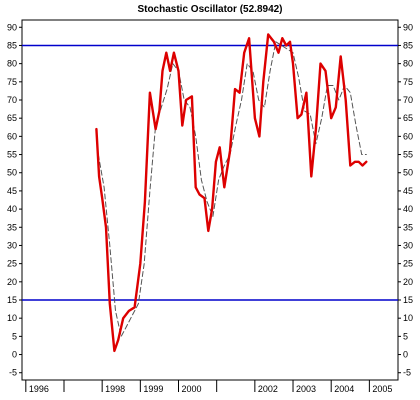 The image size is (420, 400). I want to click on y-tick-labels-right: -5 0 5 10 15 20 25 30 35 40 45 50 55 60 65 70 75 80 85 90, so click(408, 199).